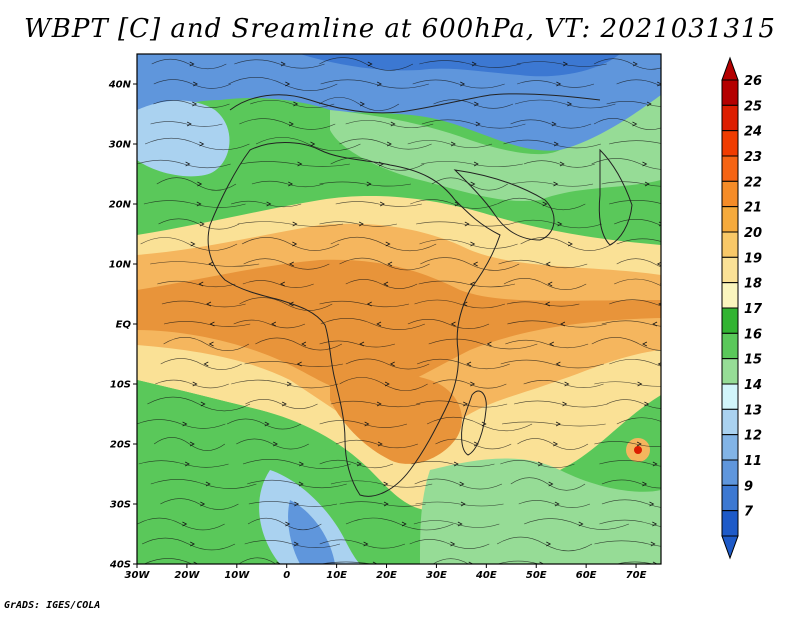 The width and height of the screenshot is (800, 618). What do you see at coordinates (120, 565) in the screenshot?
I see `lat-tick-label: 40S` at bounding box center [120, 565].